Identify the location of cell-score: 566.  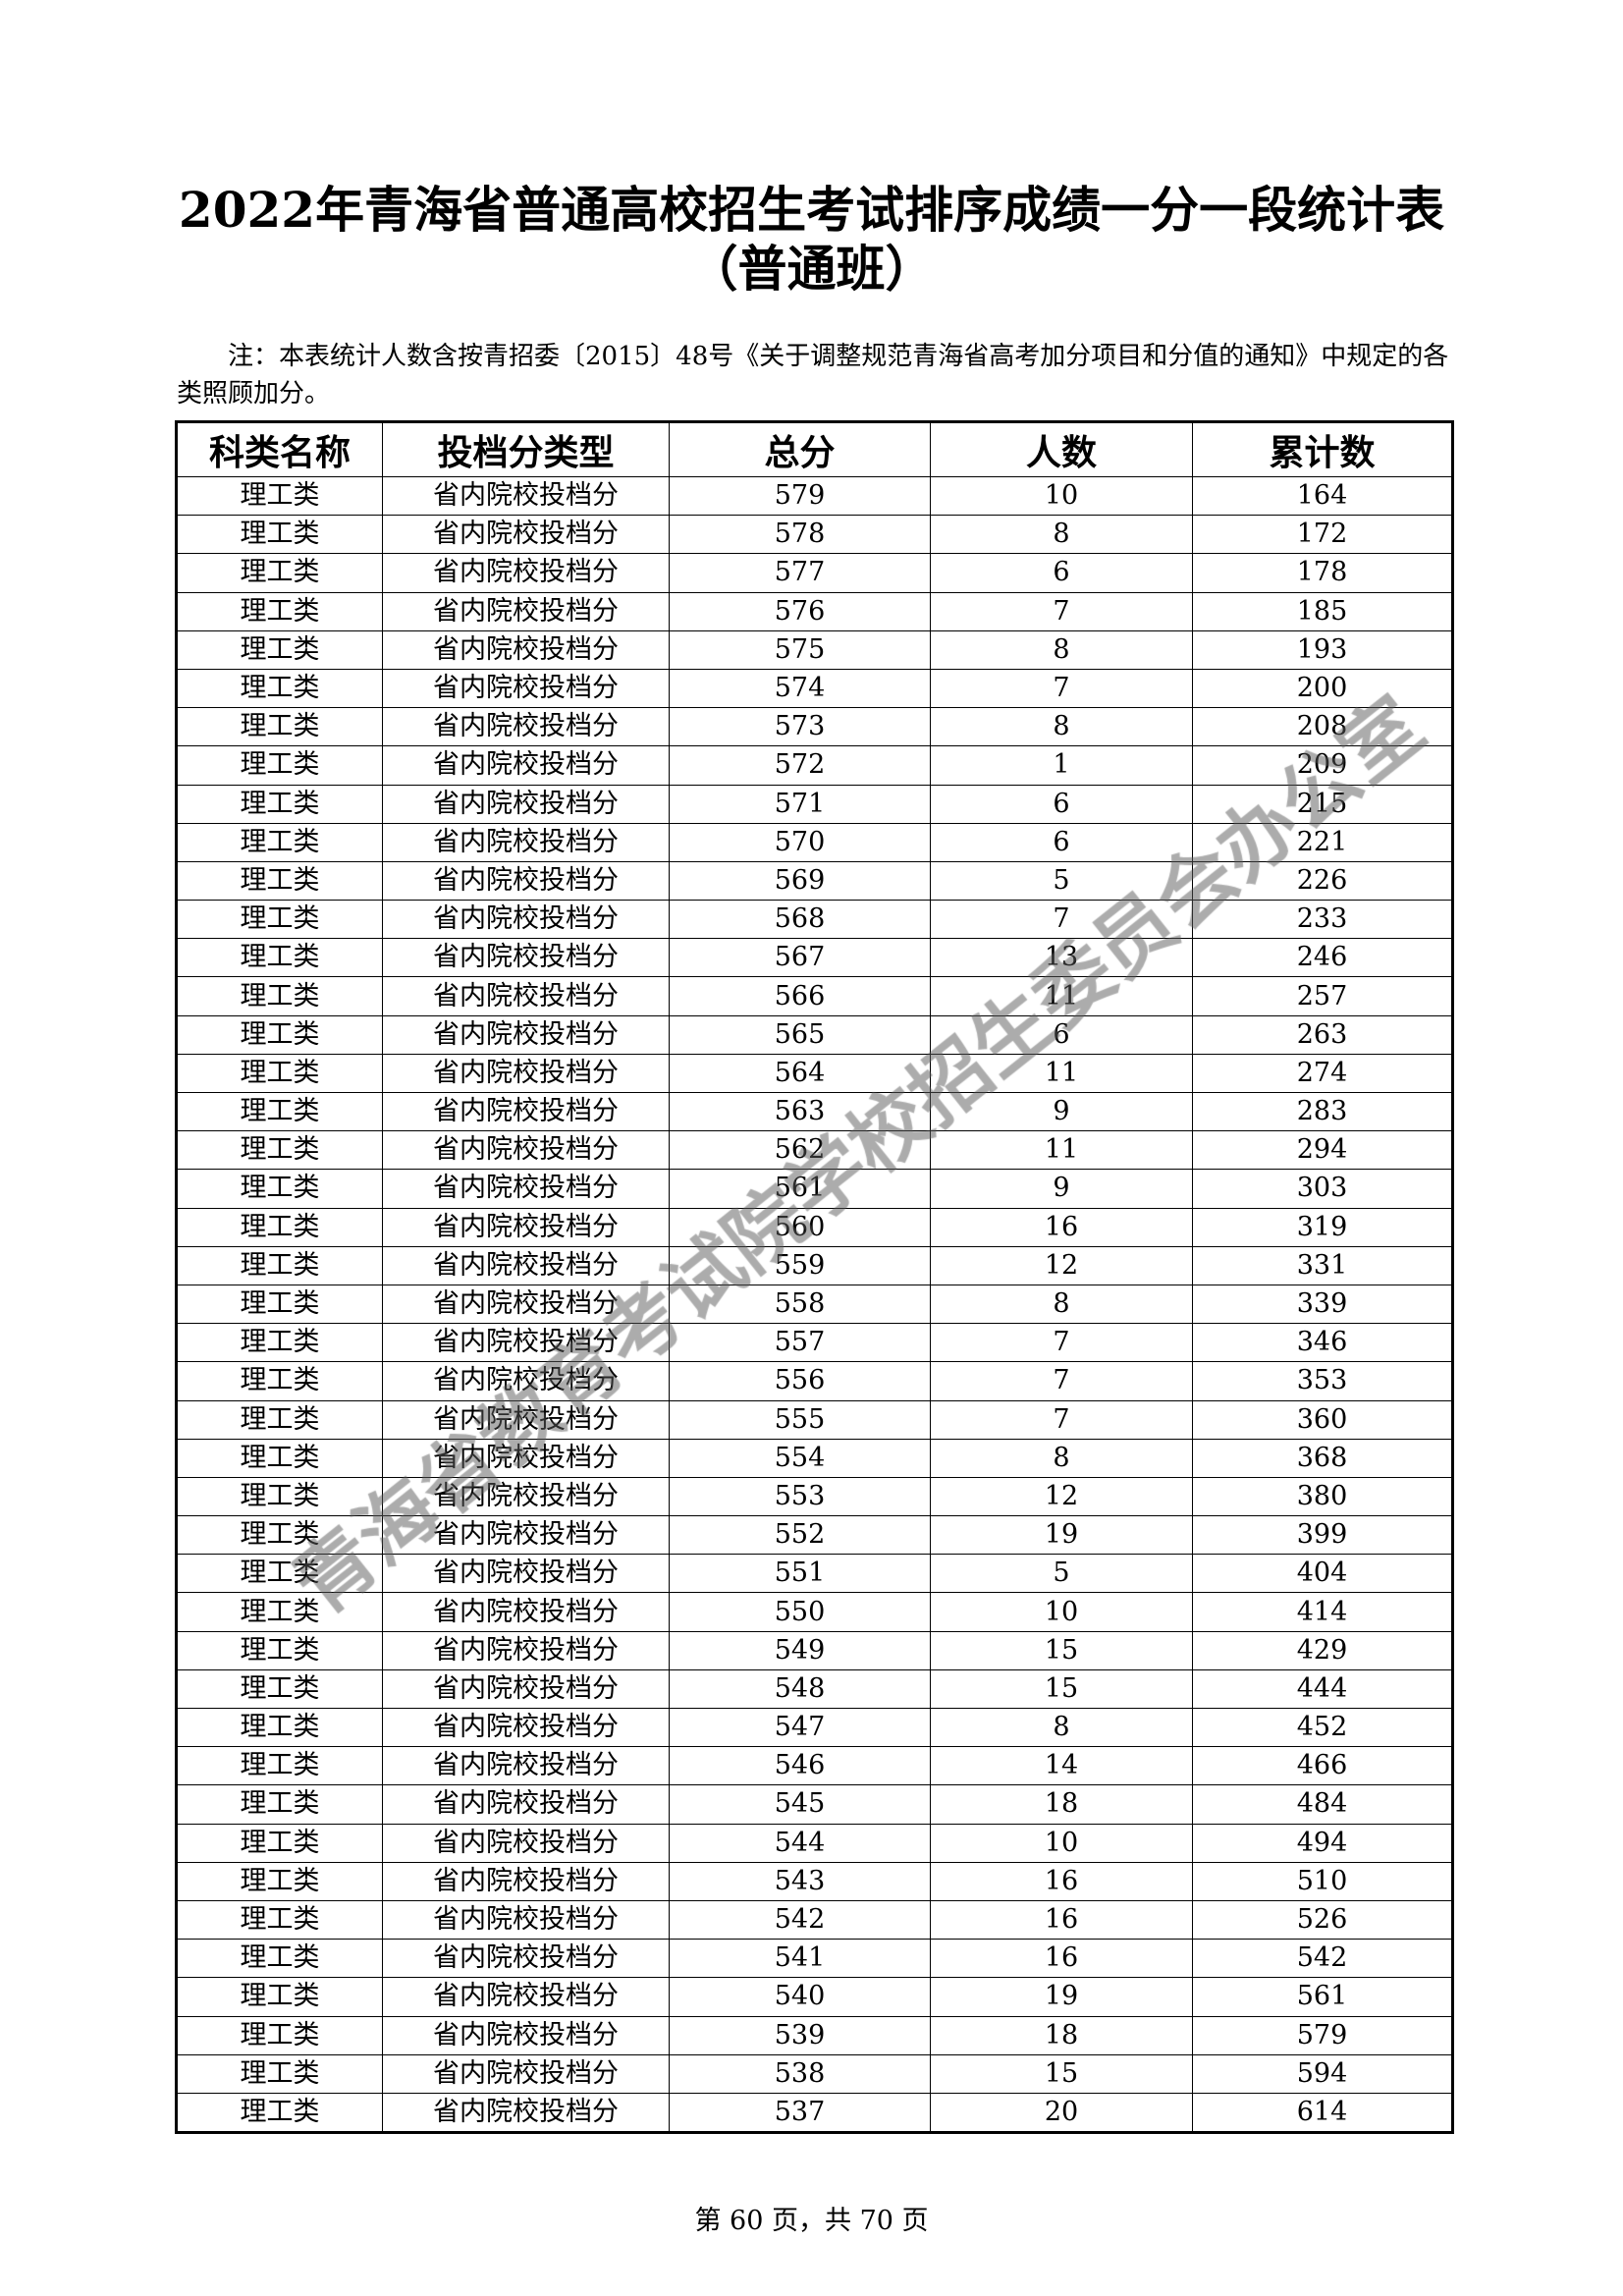
(800, 996).